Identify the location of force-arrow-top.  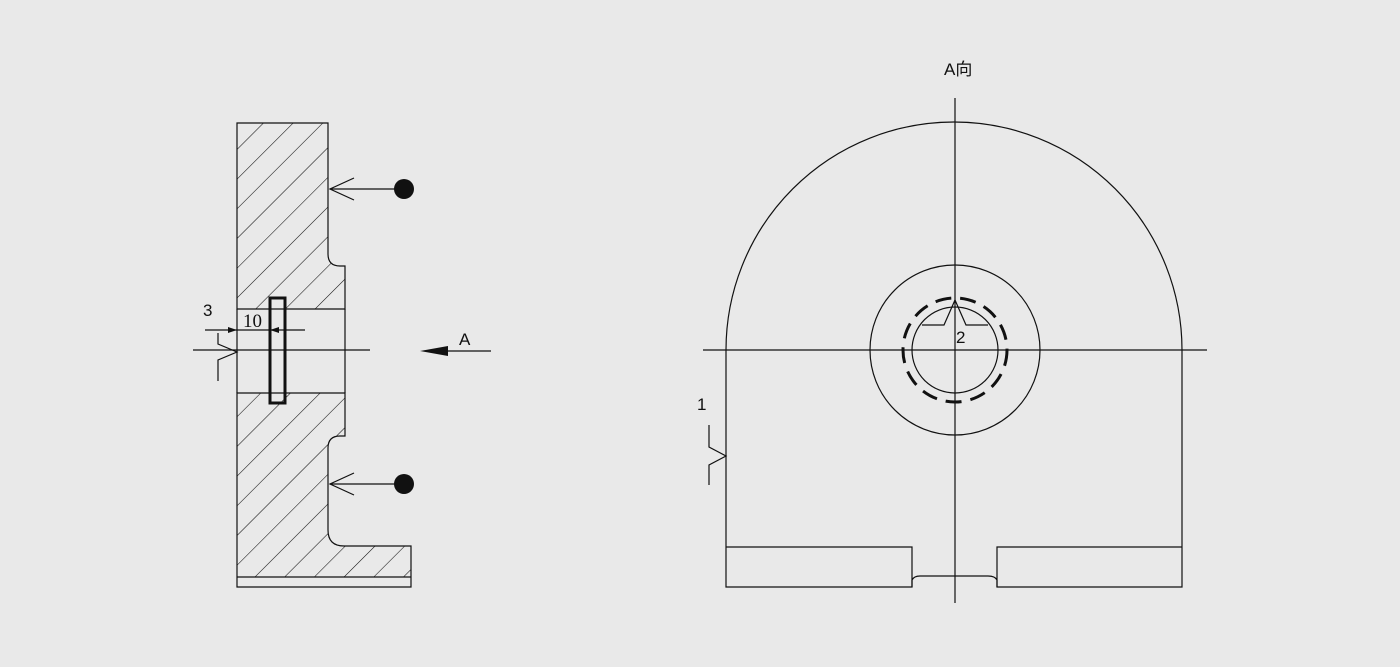
(371, 189).